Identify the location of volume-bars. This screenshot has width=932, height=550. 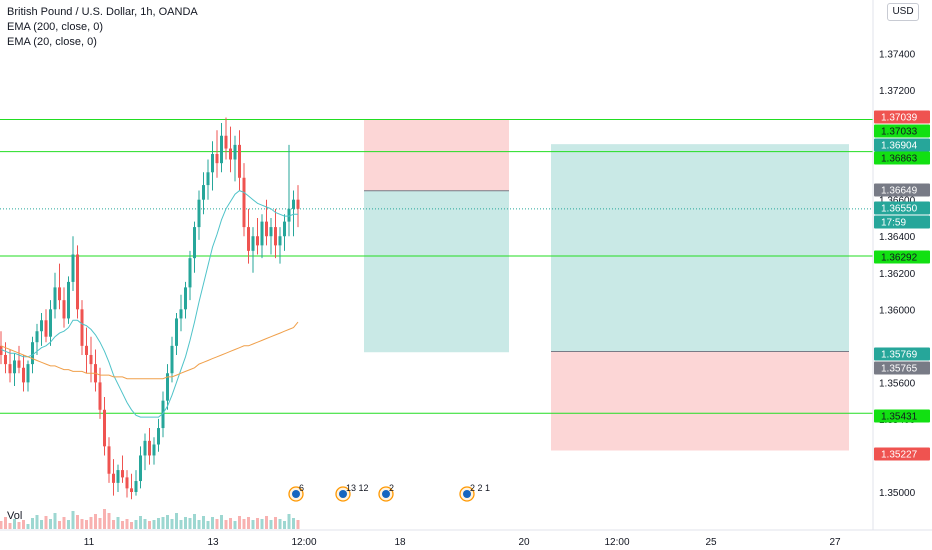
(150, 519).